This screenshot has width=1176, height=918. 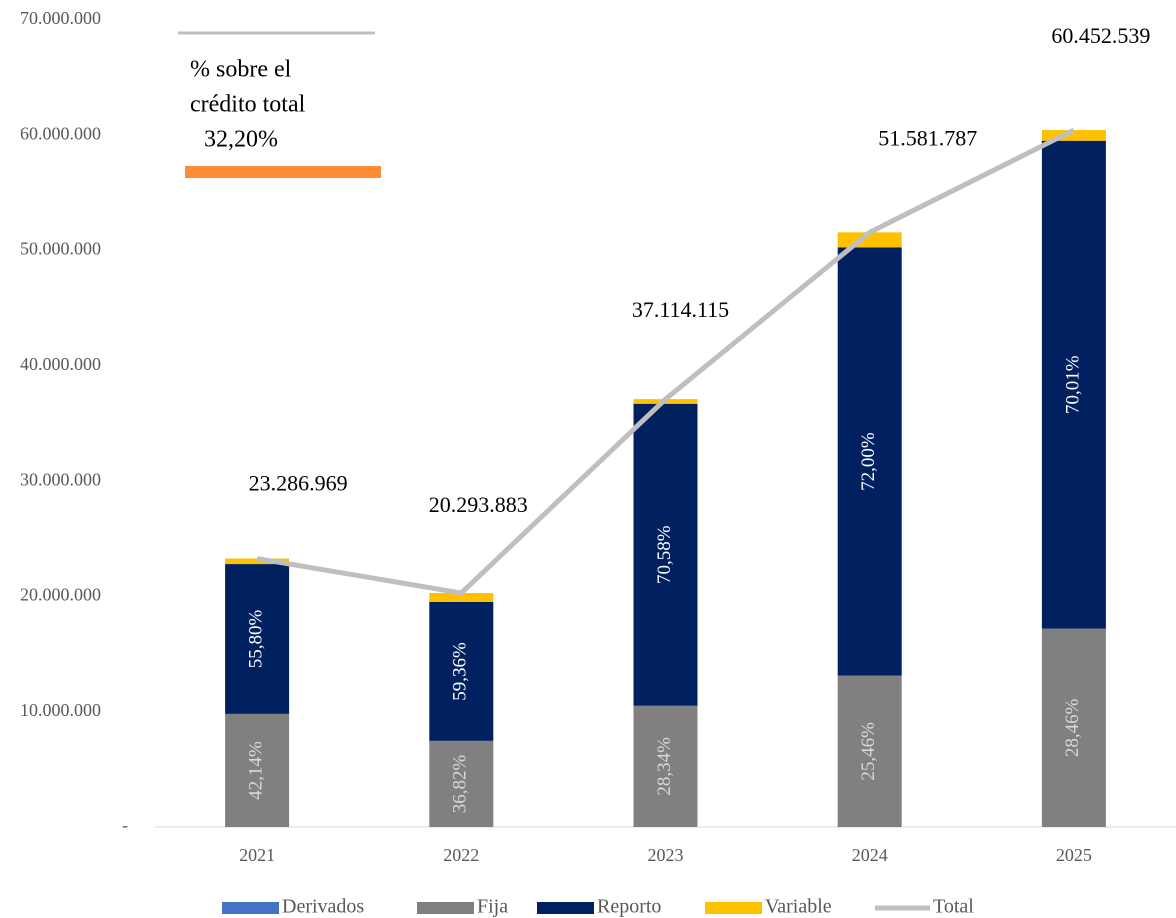 What do you see at coordinates (241, 70) in the screenshot?
I see `annotation: % sobre el` at bounding box center [241, 70].